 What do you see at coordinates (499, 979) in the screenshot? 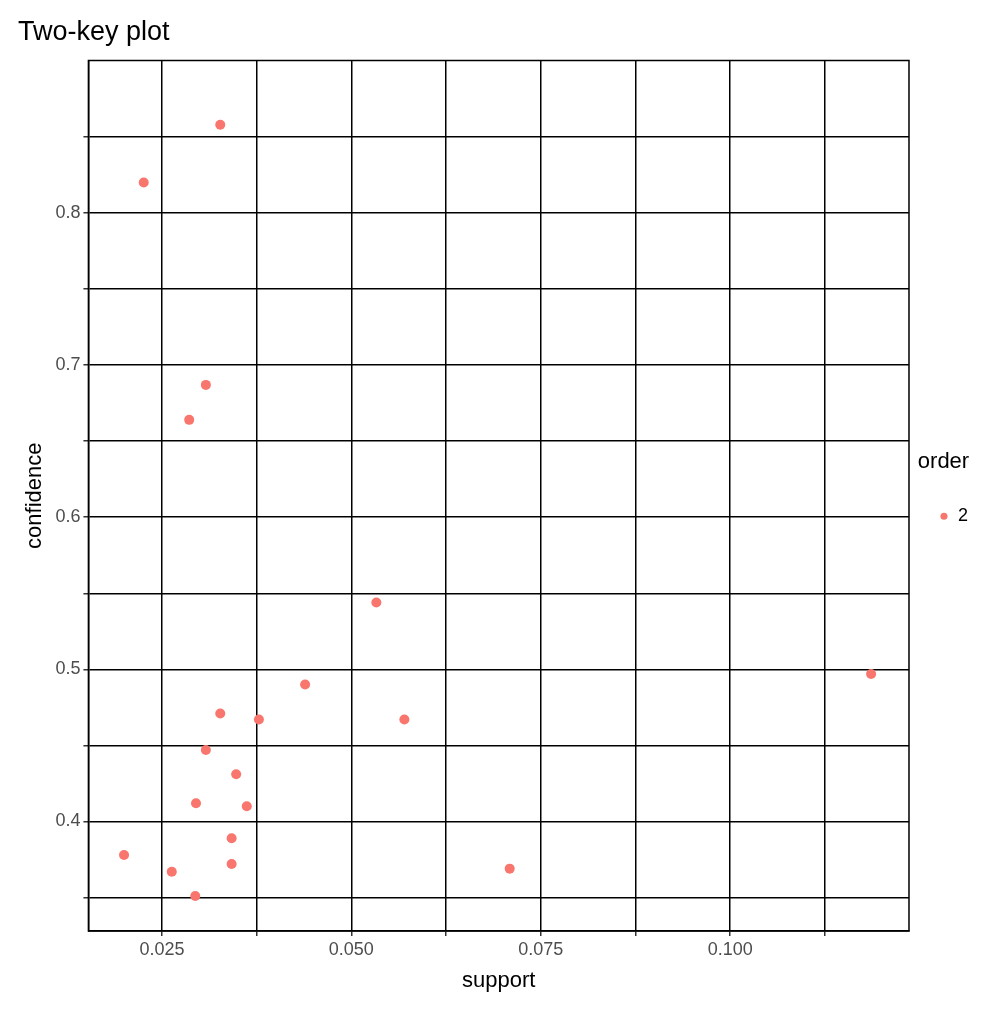
I see `x-axis-title: support` at bounding box center [499, 979].